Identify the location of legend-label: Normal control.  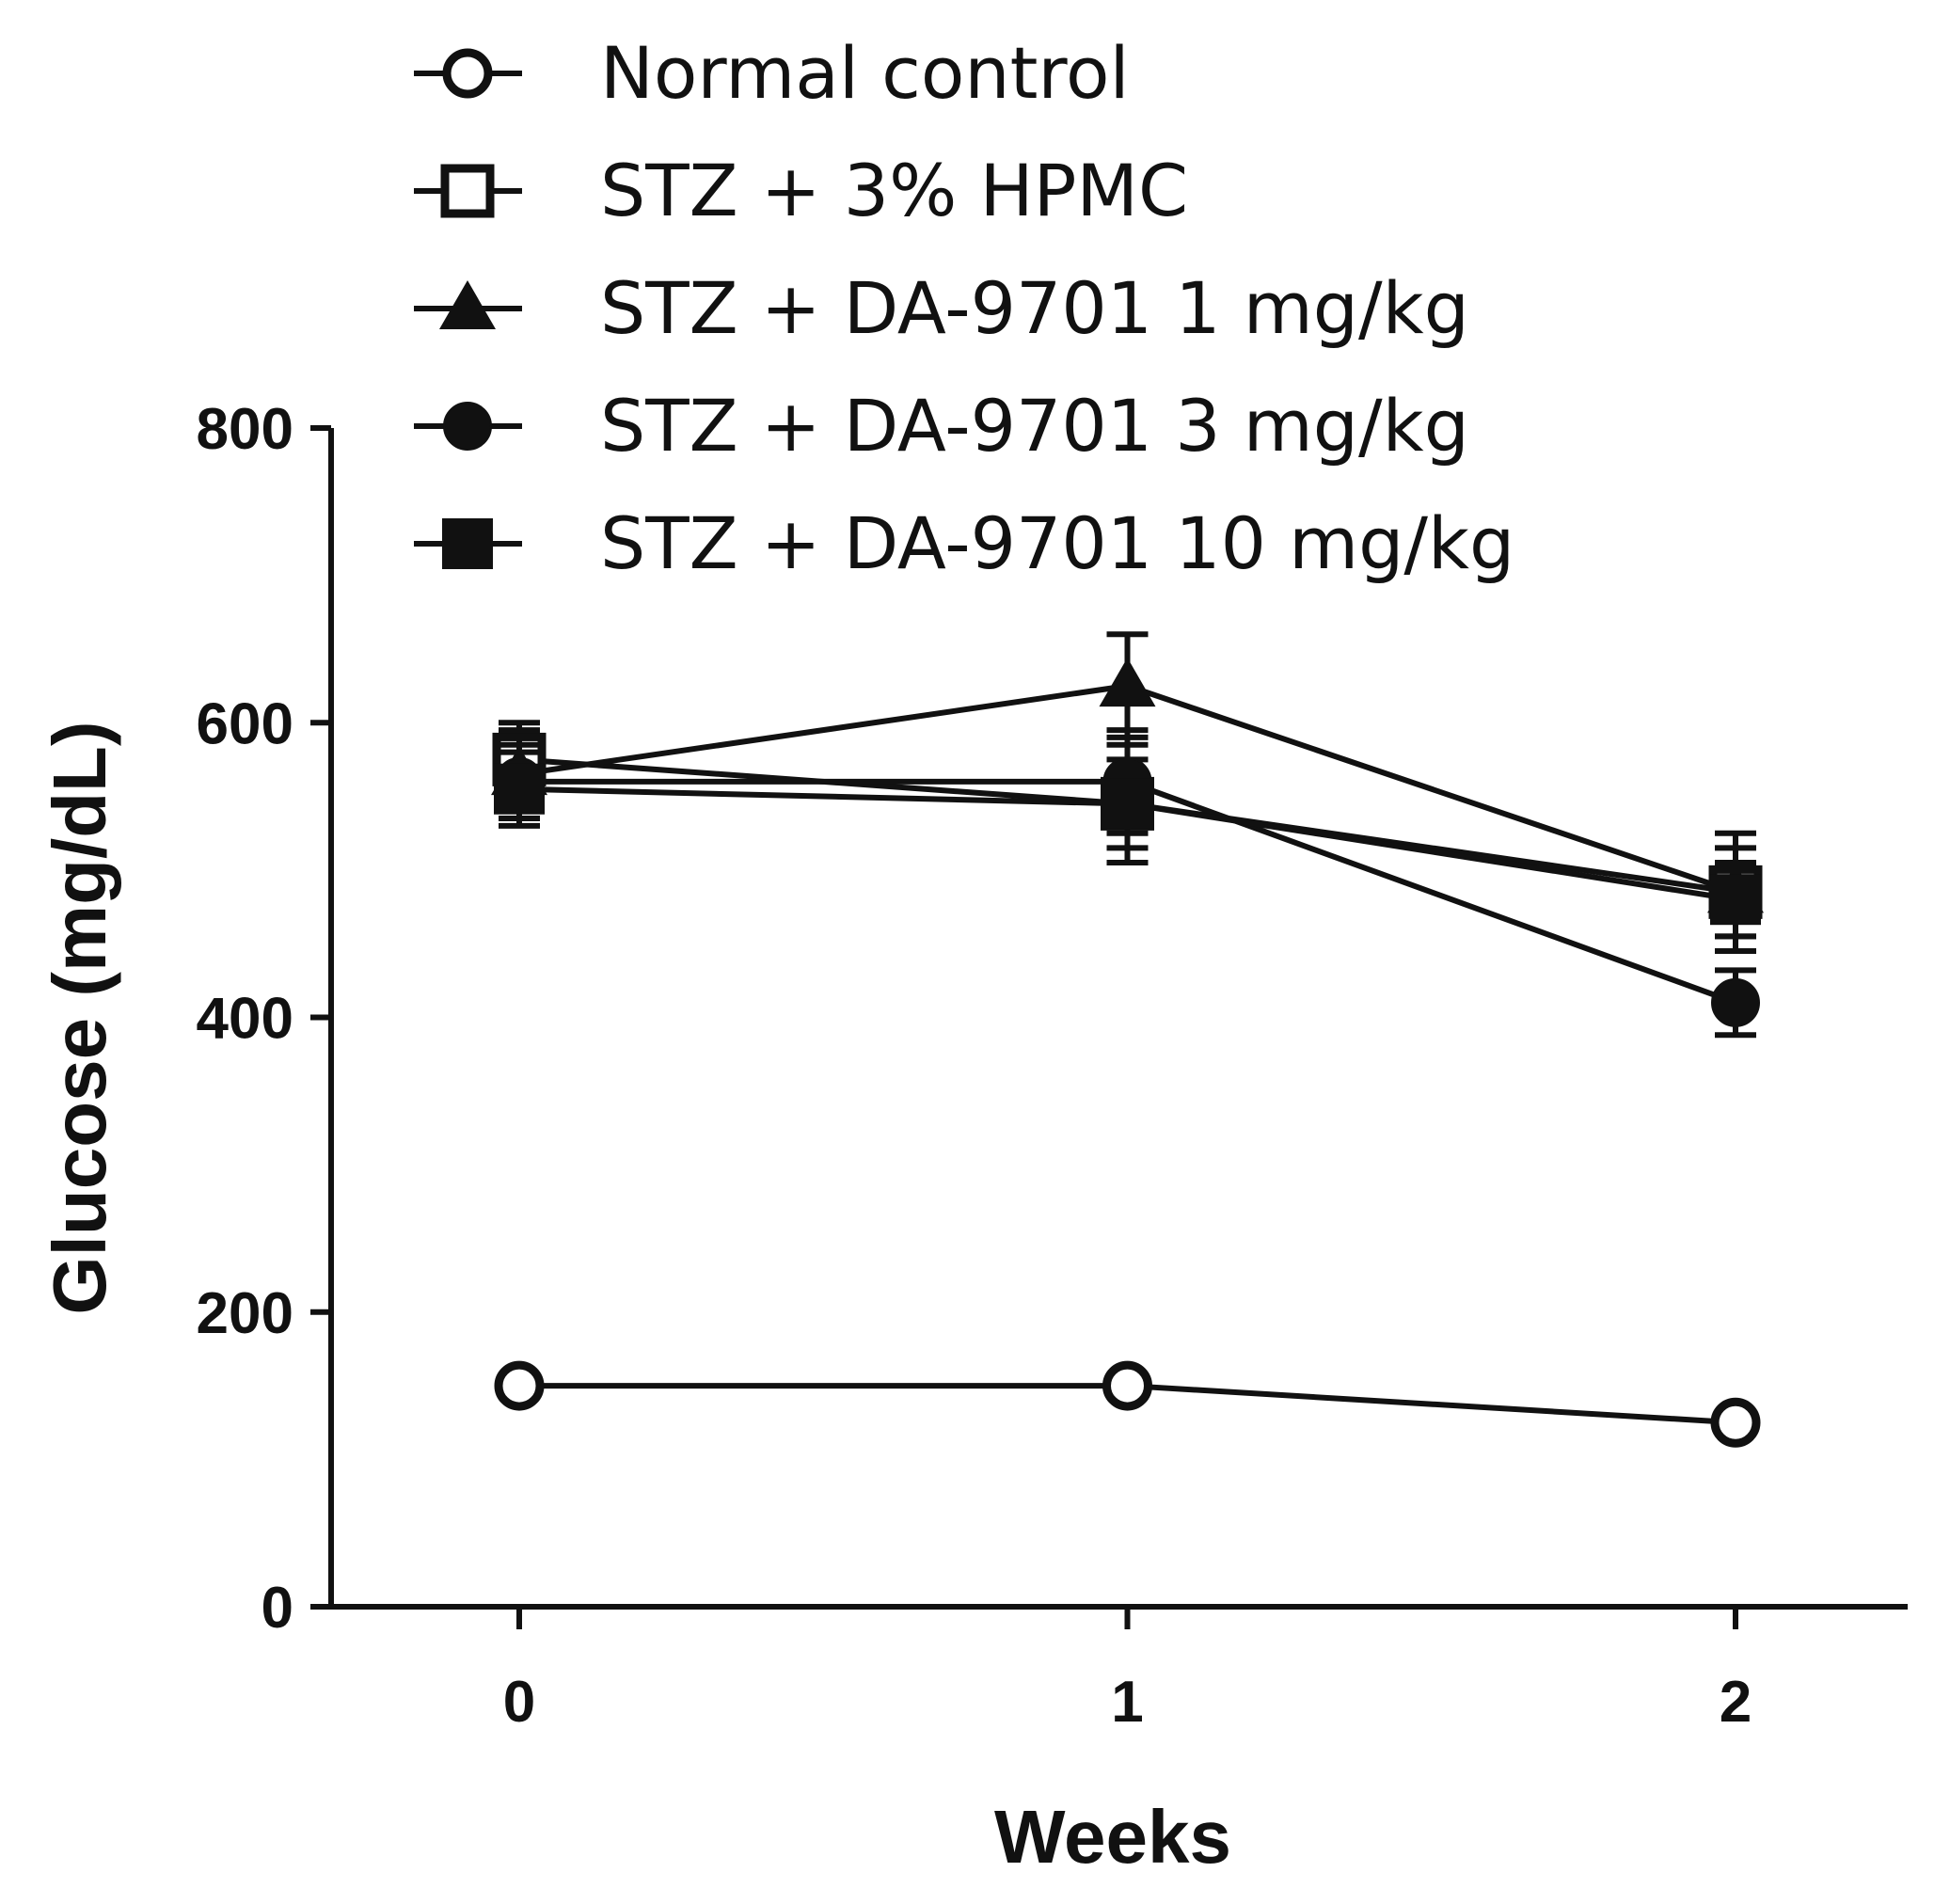
(865, 73).